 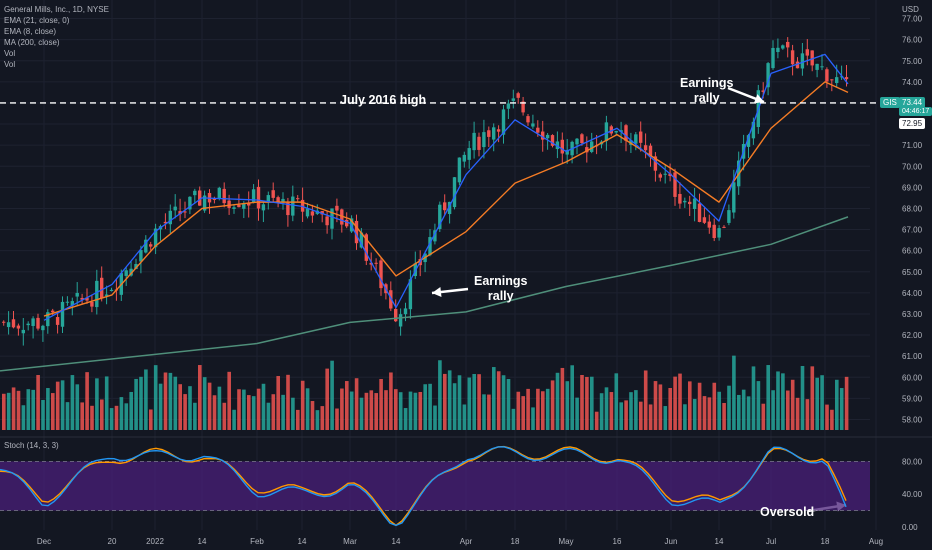 I want to click on price-tick-label: 71.00, so click(x=912, y=145).